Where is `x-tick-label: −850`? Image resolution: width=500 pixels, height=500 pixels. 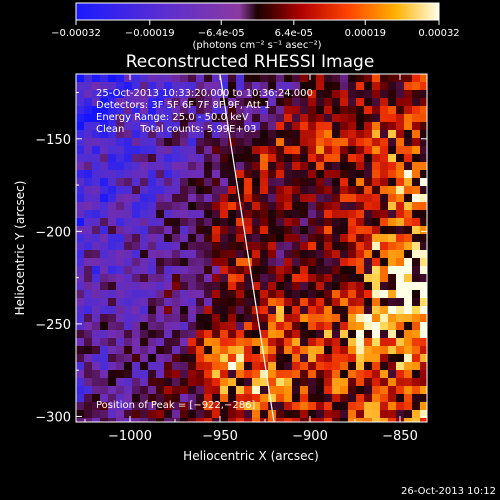 x-tick-label: −850 is located at coordinates (400, 436).